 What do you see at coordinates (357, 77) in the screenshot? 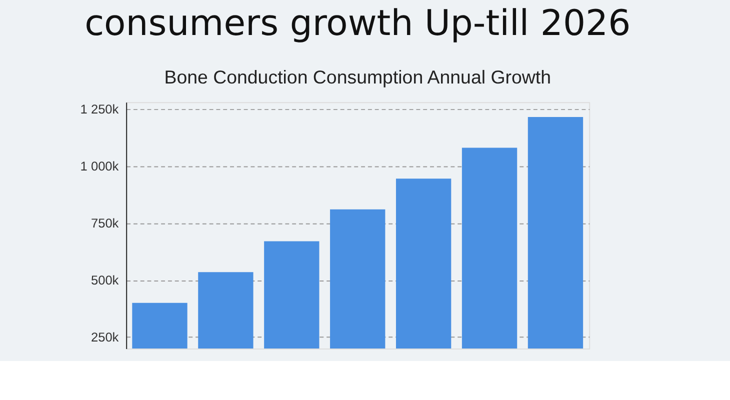
I see `chart-subtitle: Bone Conduction Consumption Annual Growth` at bounding box center [357, 77].